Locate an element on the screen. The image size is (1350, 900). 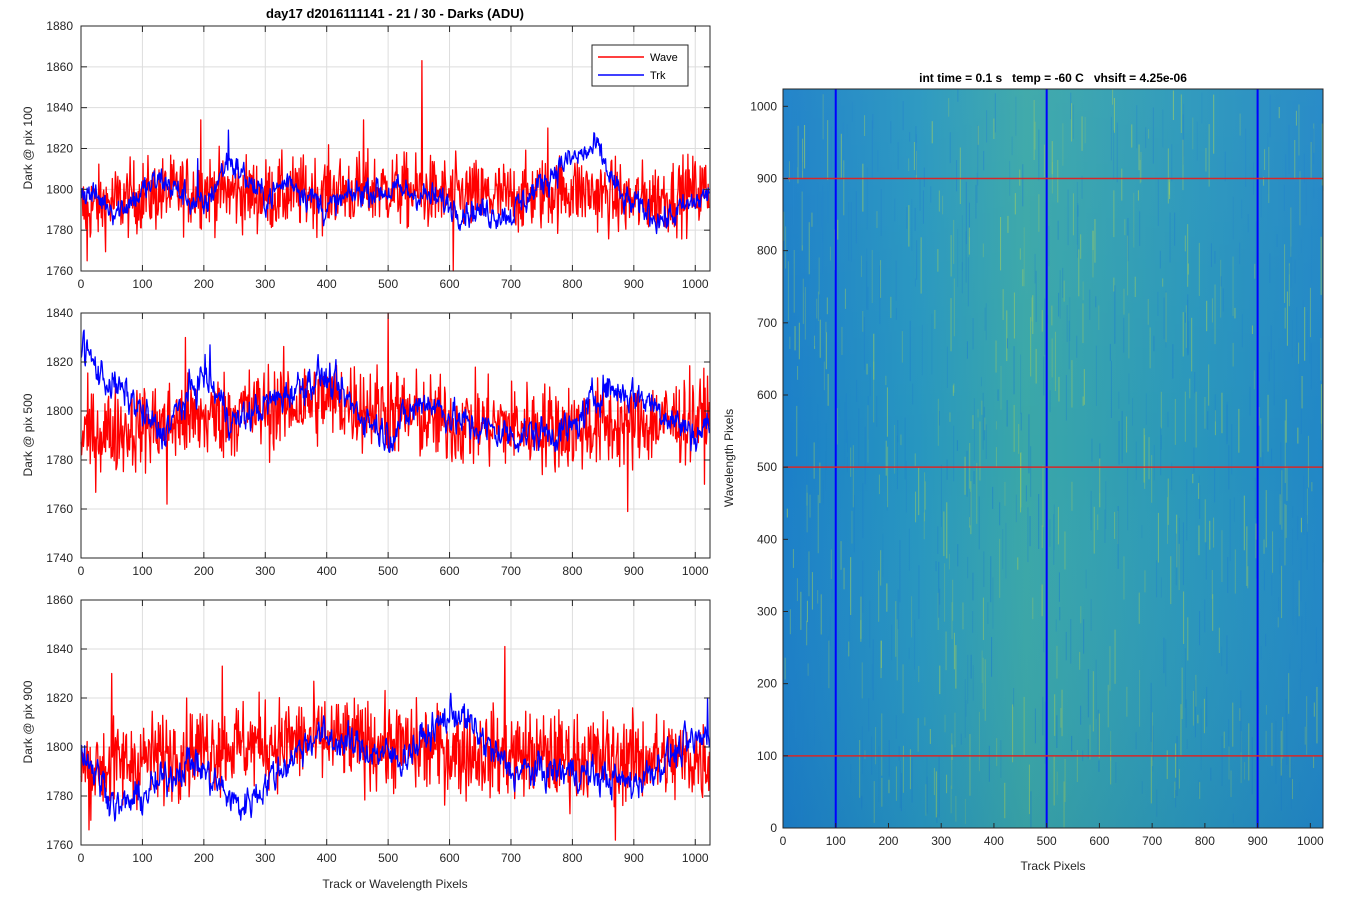
y-tick-label: 100 is located at coordinates (767, 756).